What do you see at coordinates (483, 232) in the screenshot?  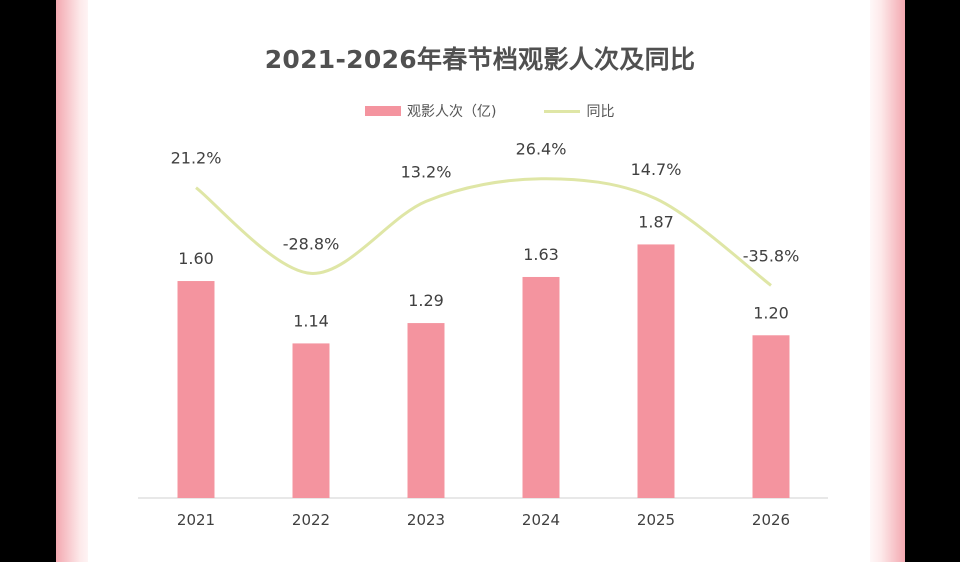 I see `growth-line` at bounding box center [483, 232].